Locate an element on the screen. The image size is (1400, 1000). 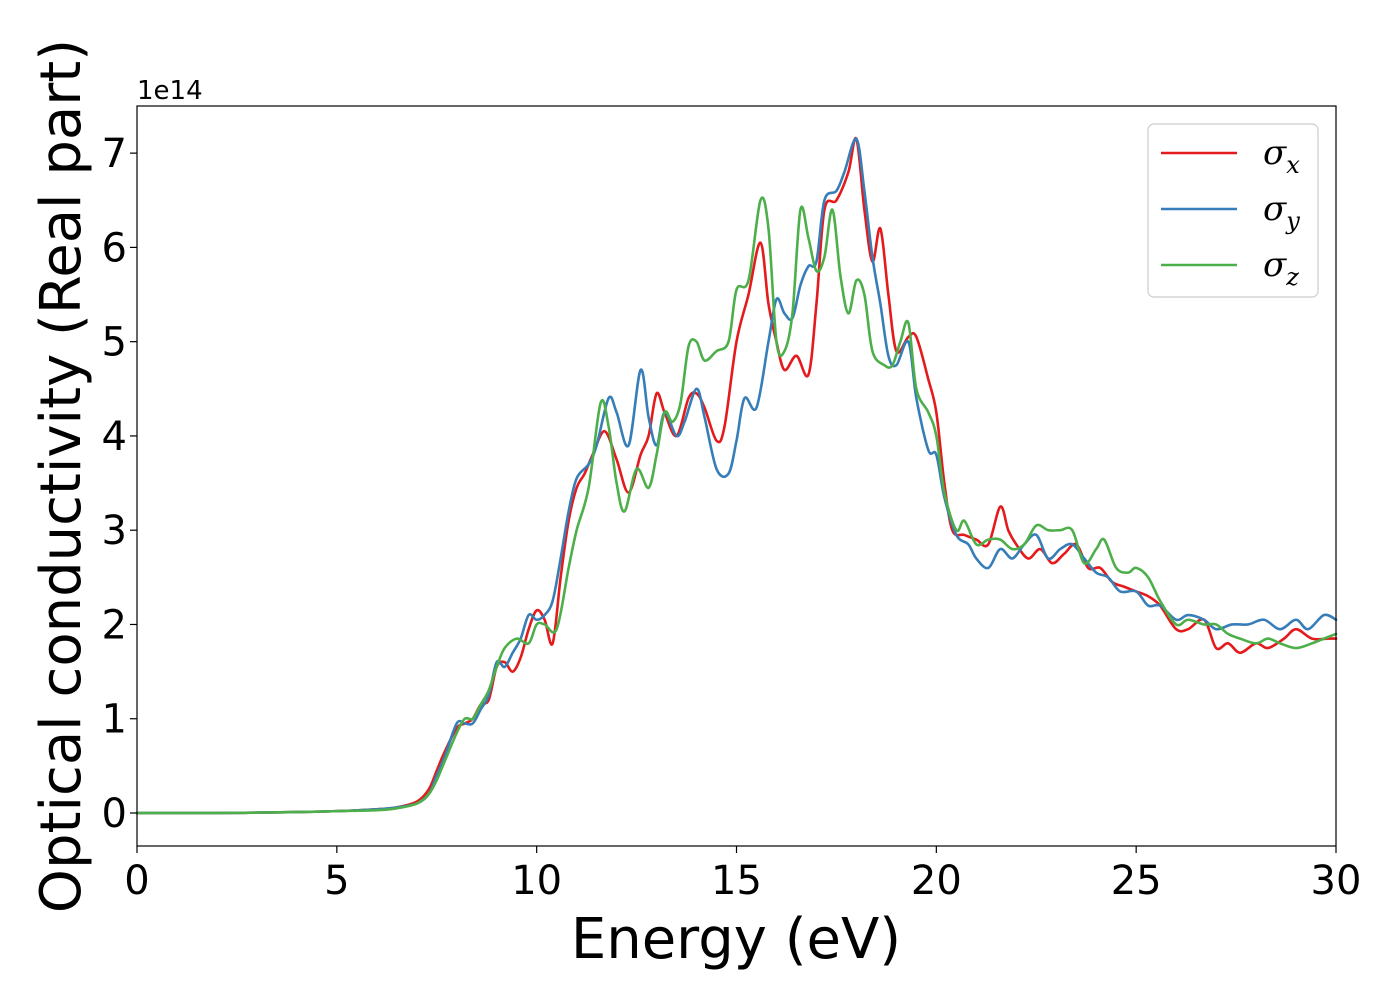
x-axis: 0 5 10 15 20 25 30 is located at coordinates (742, 875).